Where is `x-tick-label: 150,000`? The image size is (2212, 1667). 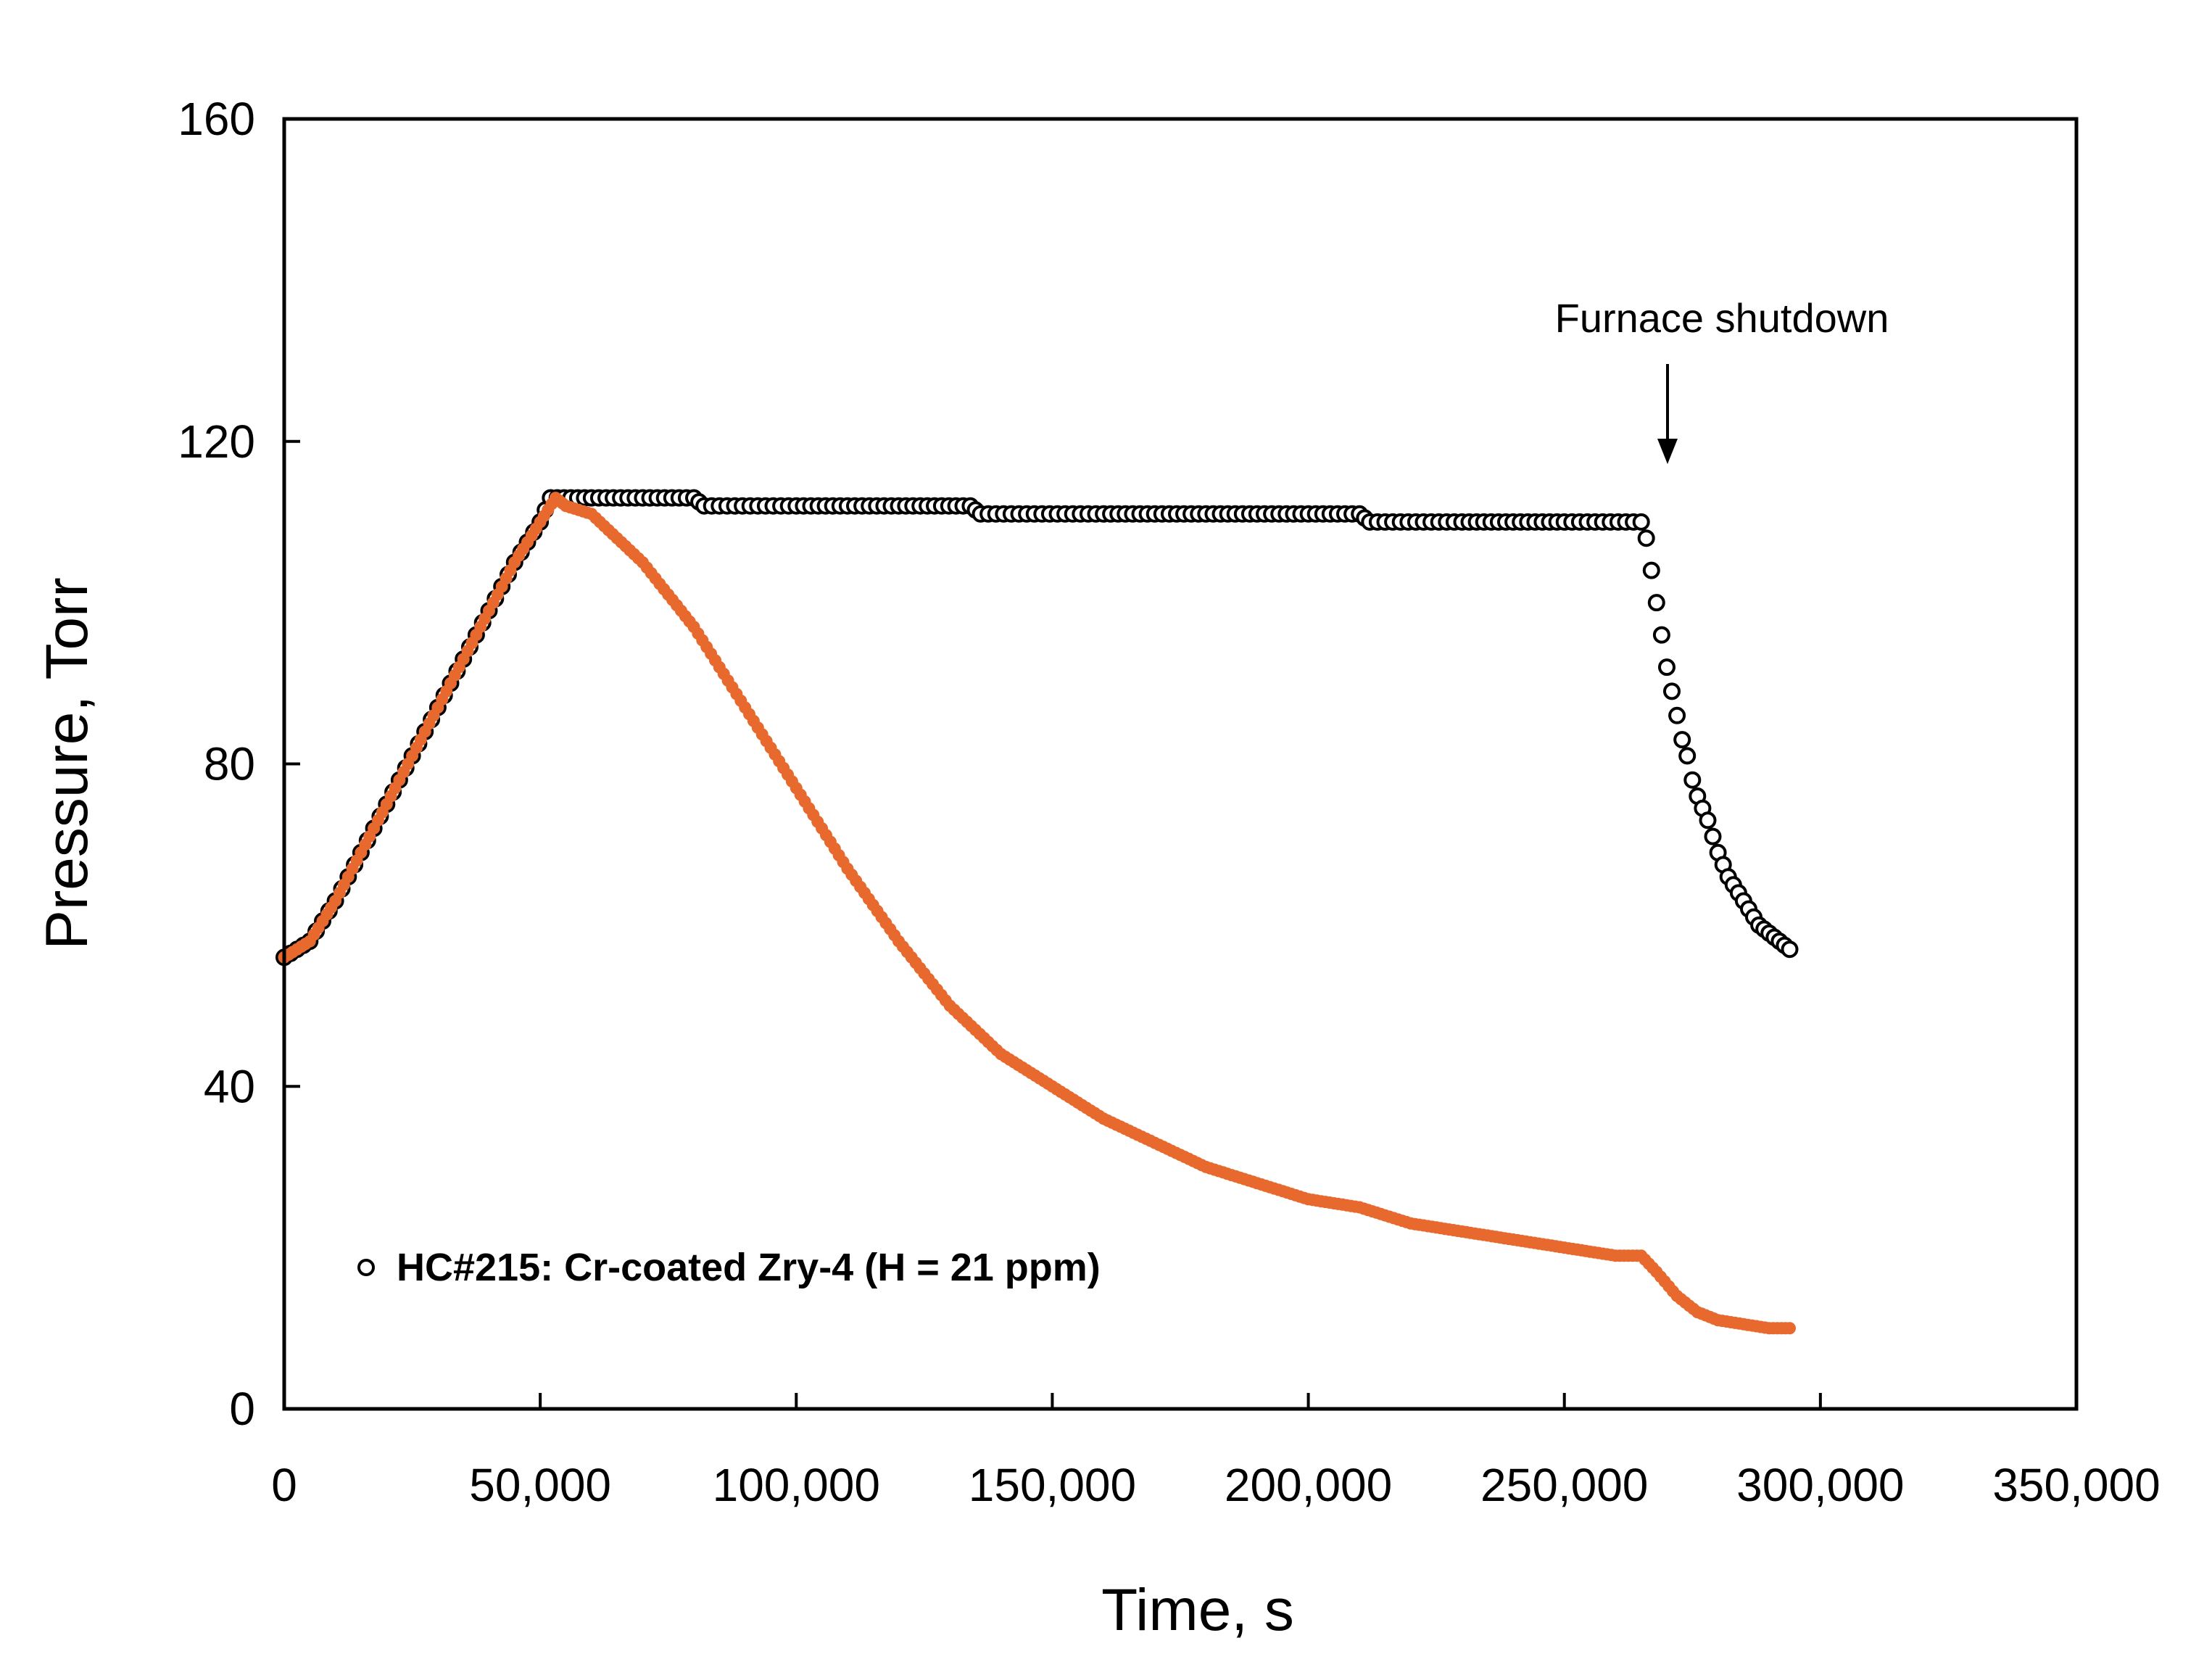
x-tick-label: 150,000 is located at coordinates (1052, 1485).